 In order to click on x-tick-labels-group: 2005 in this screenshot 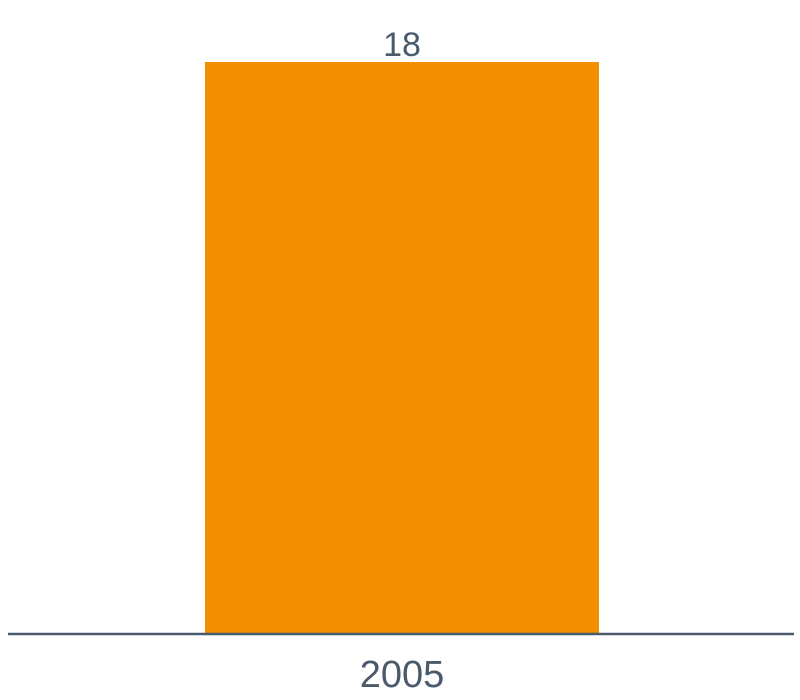, I will do `click(402, 675)`.